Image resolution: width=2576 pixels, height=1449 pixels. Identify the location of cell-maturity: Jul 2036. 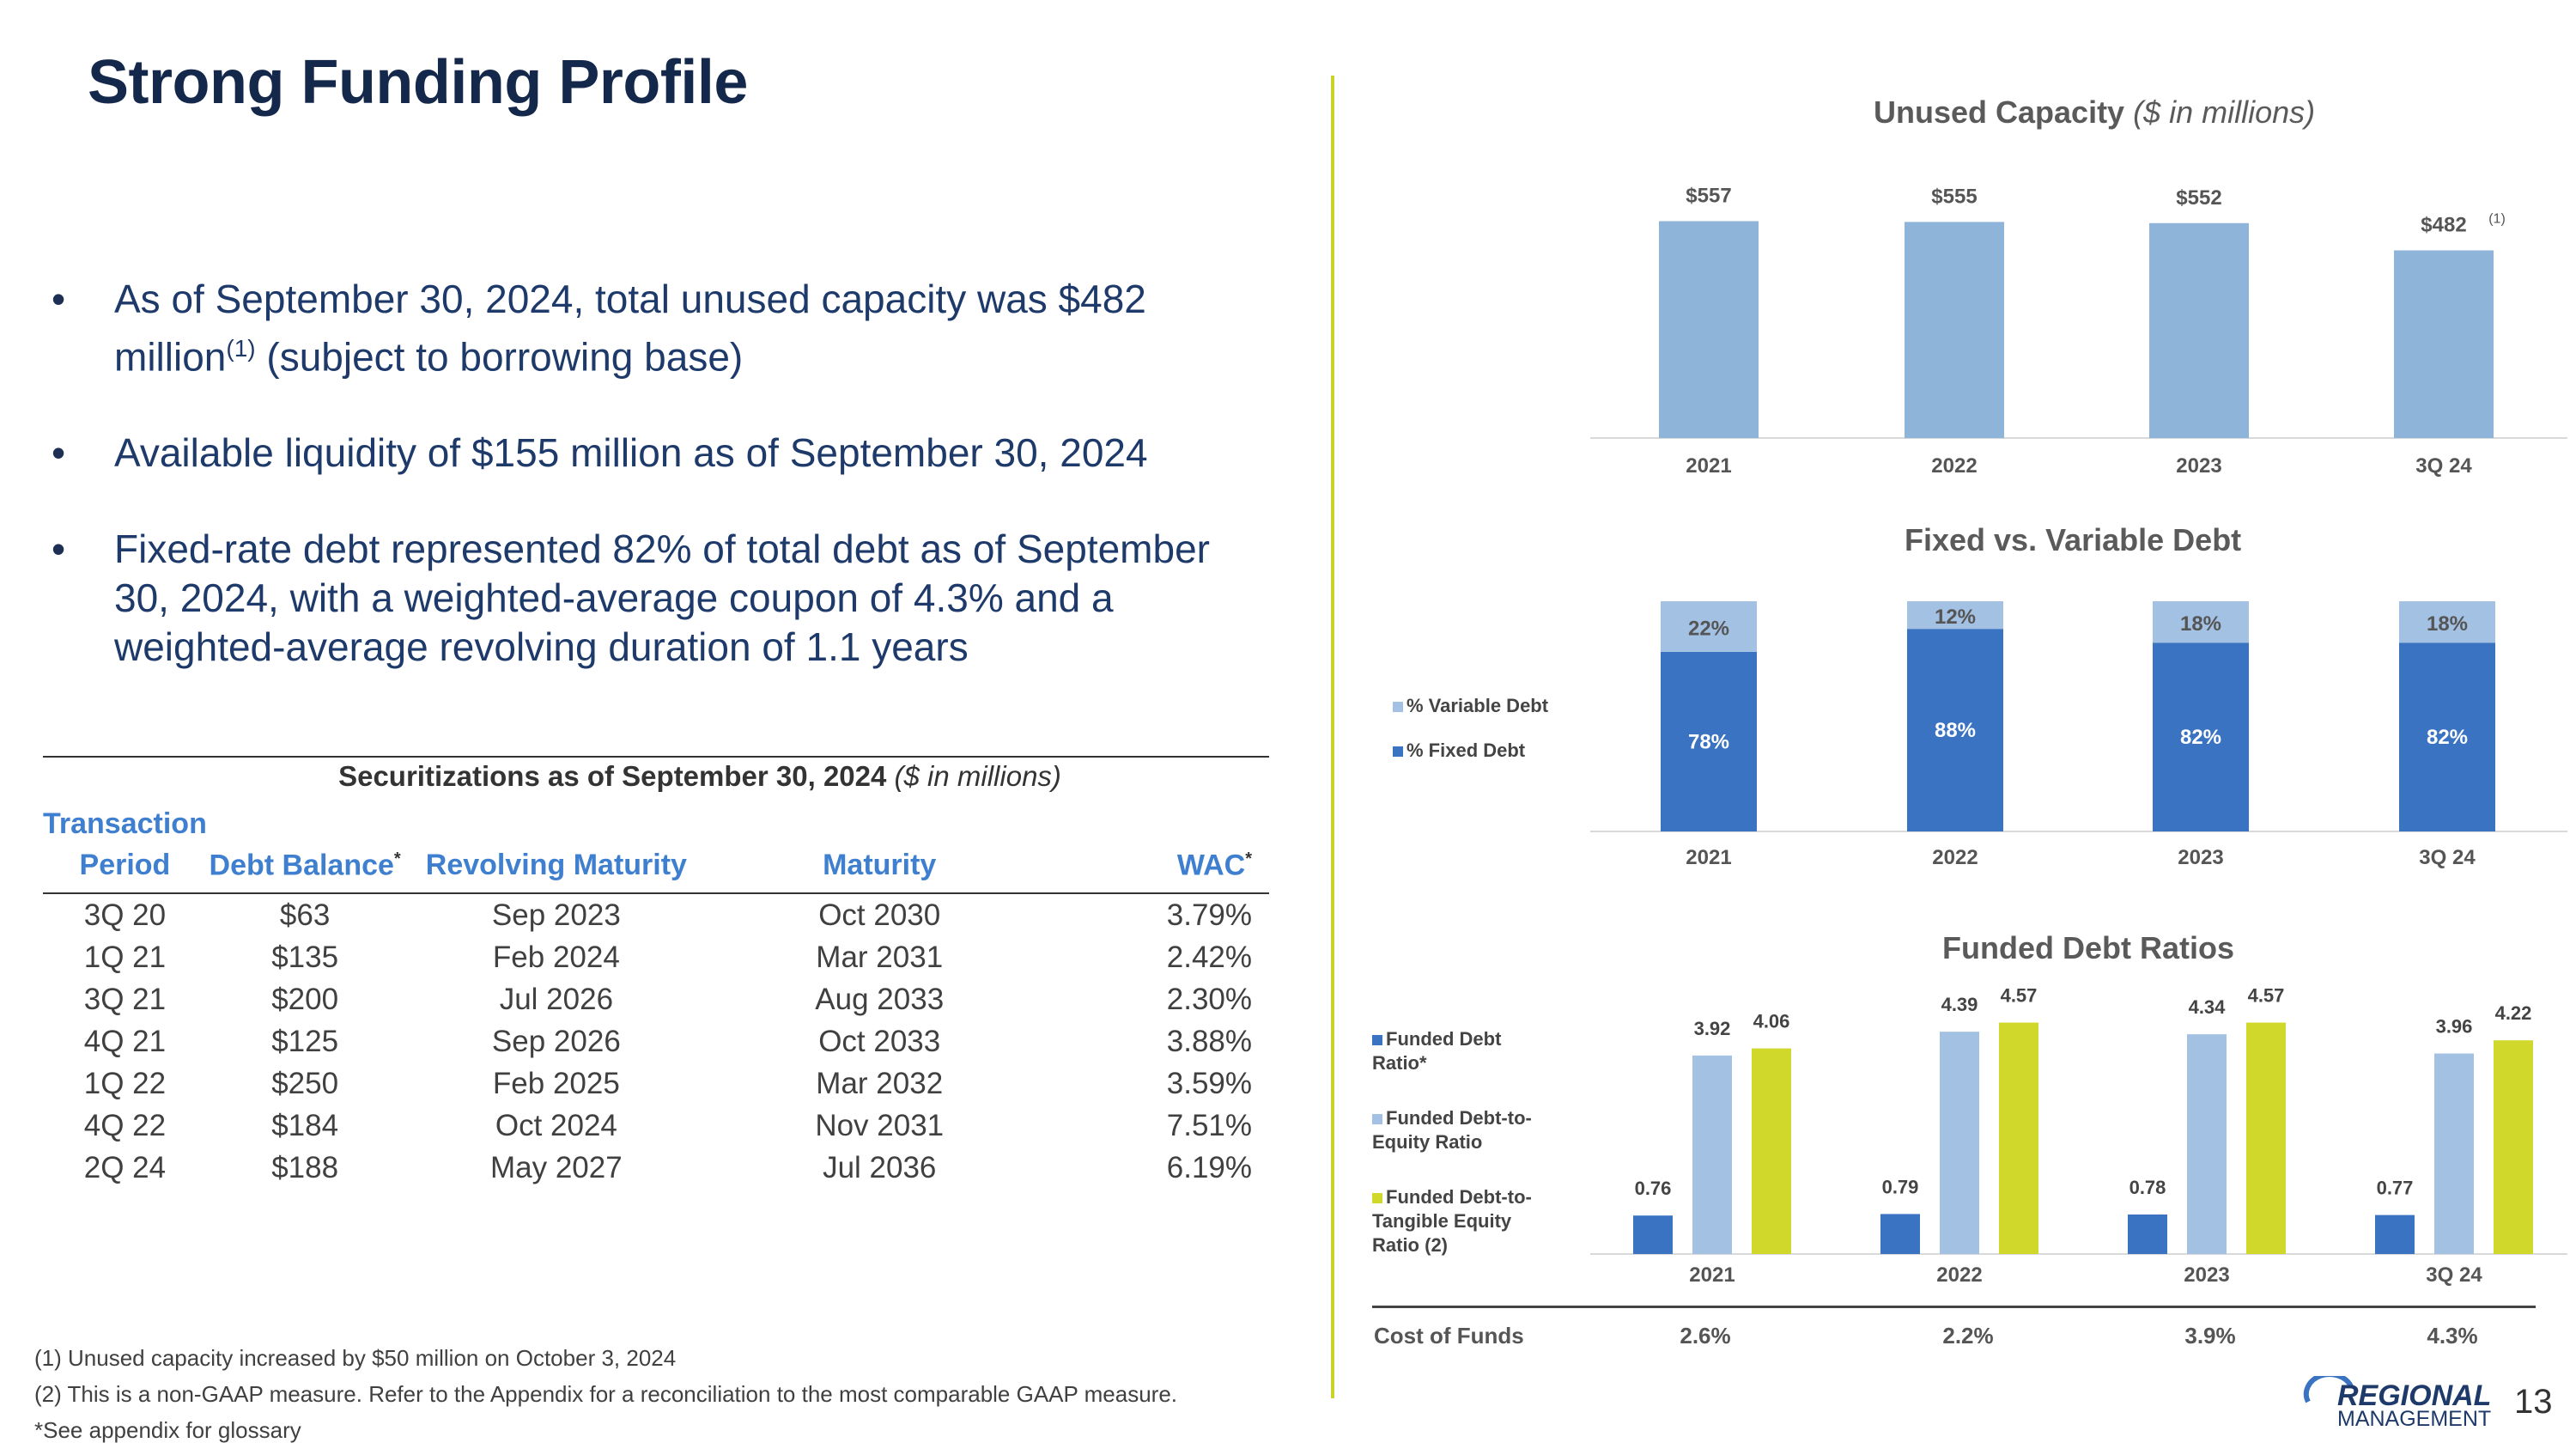
(880, 1167).